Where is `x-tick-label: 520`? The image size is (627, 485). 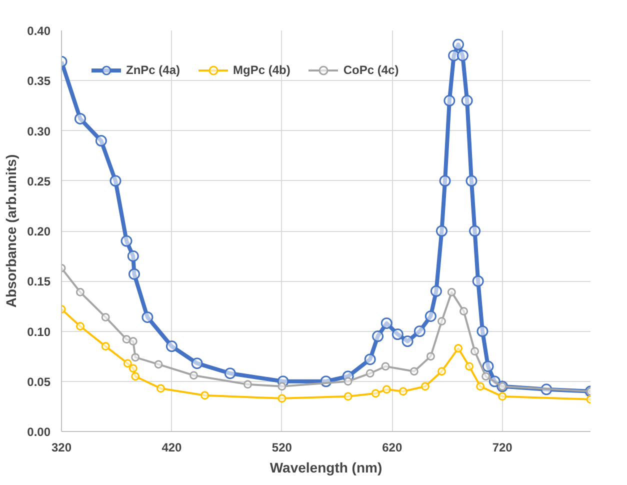
x-tick-label: 520 is located at coordinates (282, 447).